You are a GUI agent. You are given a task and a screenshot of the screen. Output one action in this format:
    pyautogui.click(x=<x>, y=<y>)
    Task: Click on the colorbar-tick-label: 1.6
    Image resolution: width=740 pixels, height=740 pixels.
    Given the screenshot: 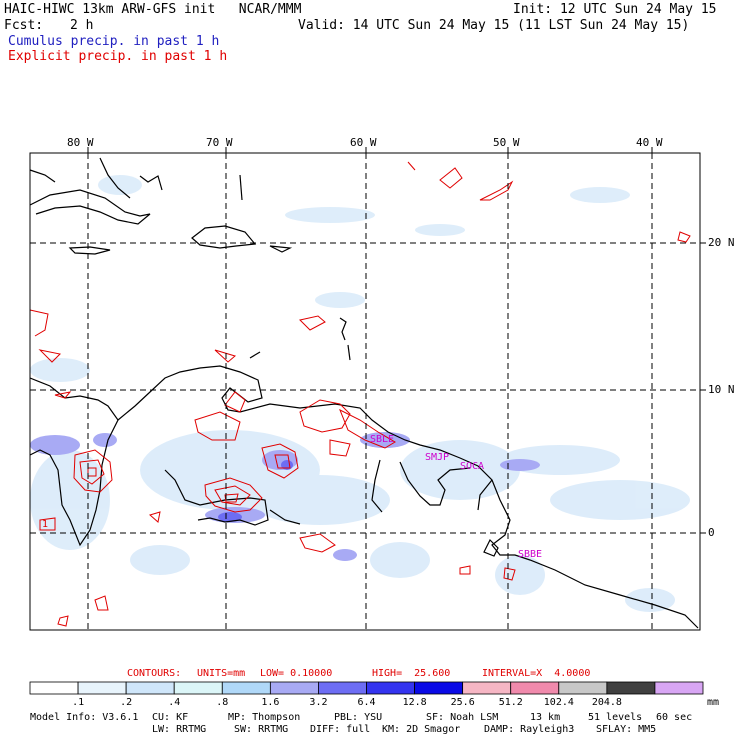 What is the action you would take?
    pyautogui.click(x=270, y=702)
    